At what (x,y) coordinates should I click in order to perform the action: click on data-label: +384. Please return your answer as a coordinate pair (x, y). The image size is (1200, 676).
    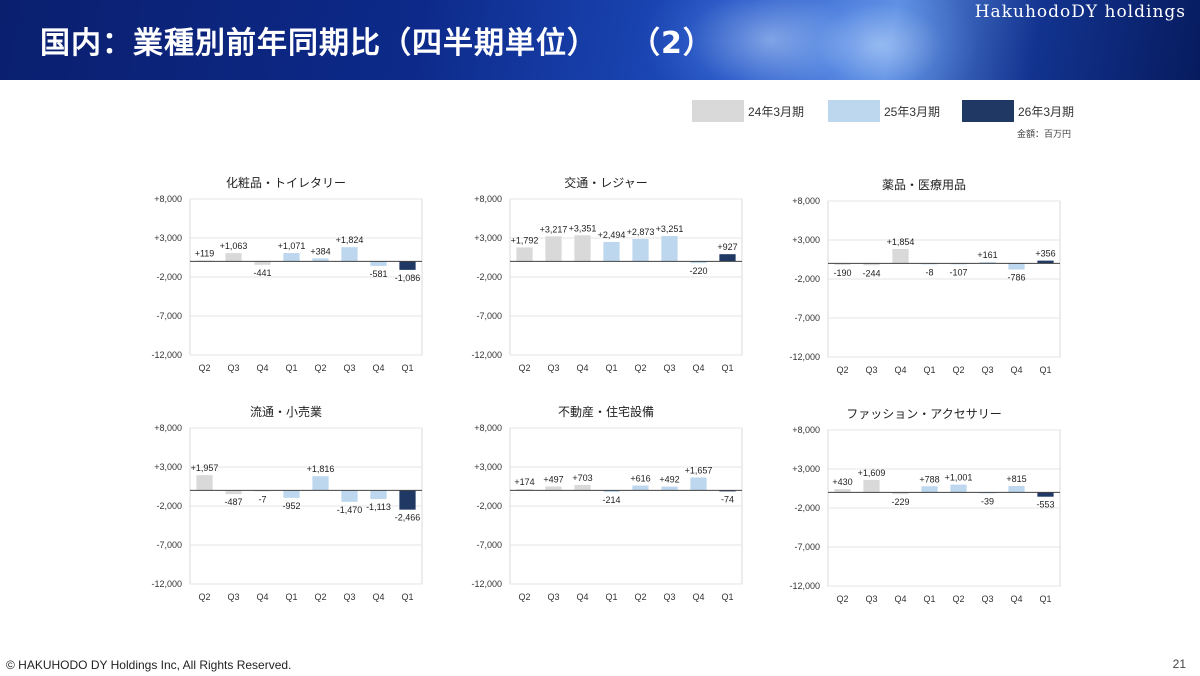
    Looking at the image, I should click on (320, 251).